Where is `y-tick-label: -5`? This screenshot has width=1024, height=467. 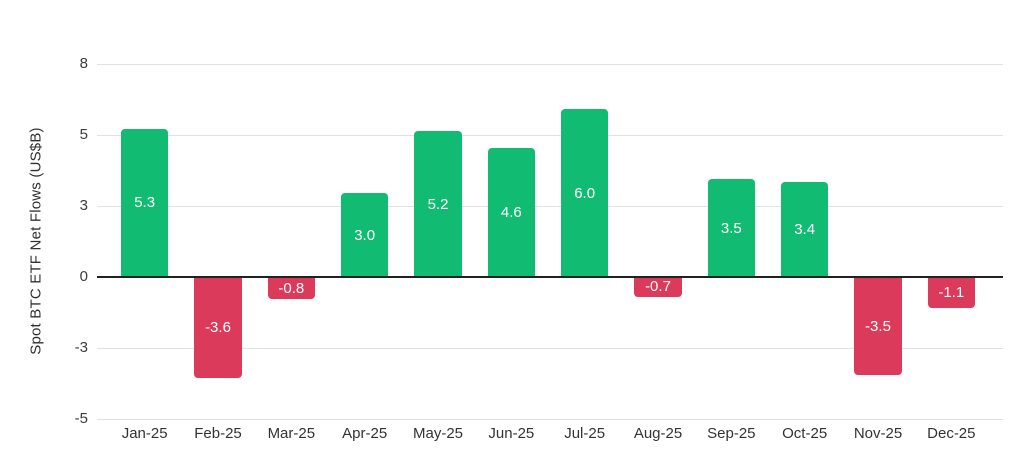
y-tick-label: -5 is located at coordinates (81, 418).